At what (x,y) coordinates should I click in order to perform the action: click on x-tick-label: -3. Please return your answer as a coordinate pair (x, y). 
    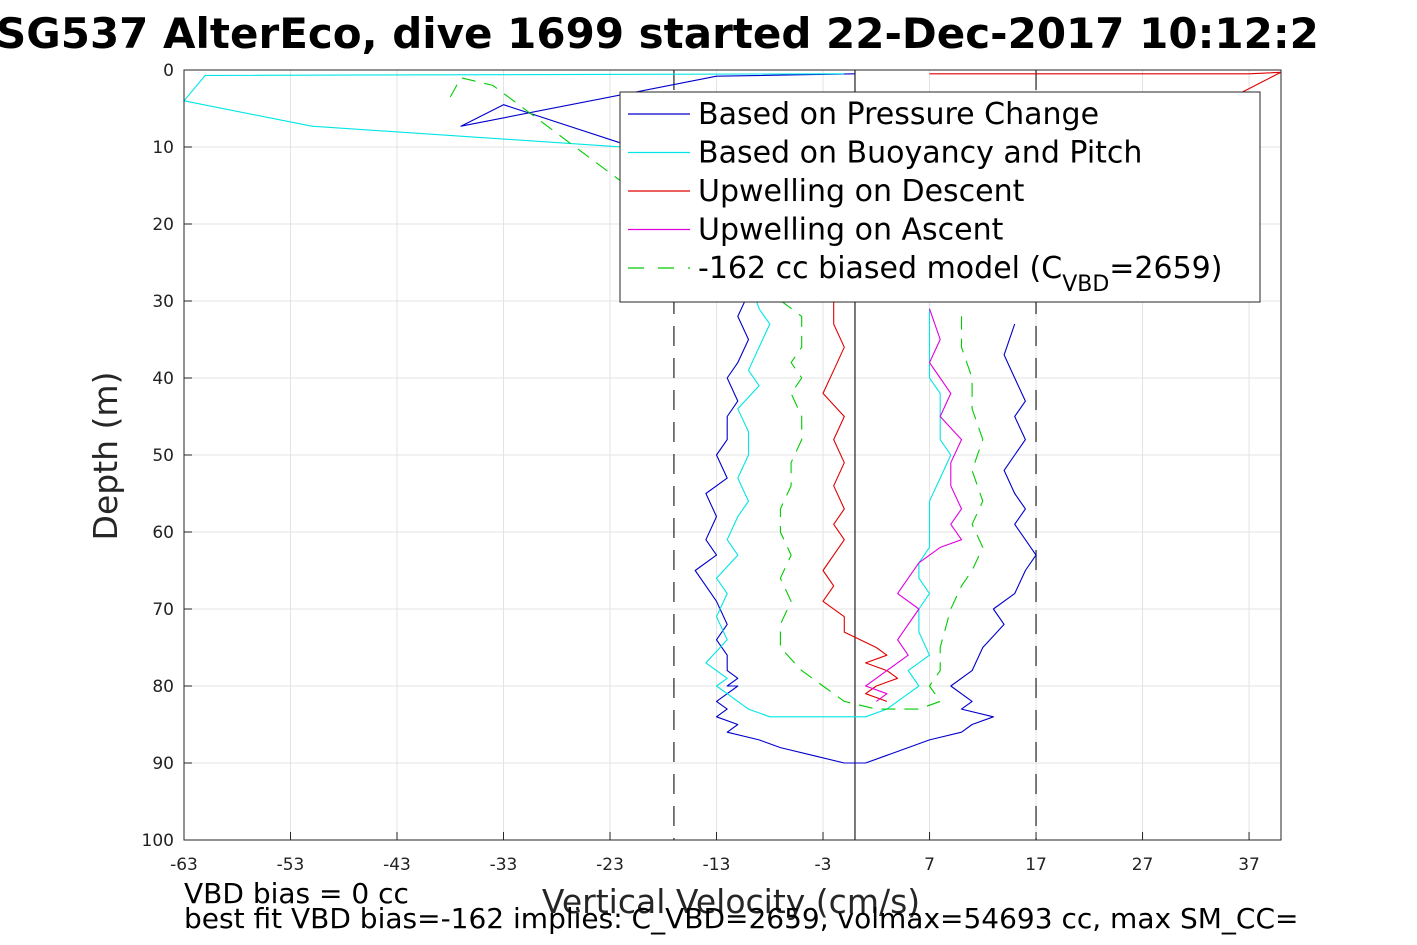
    Looking at the image, I should click on (823, 865).